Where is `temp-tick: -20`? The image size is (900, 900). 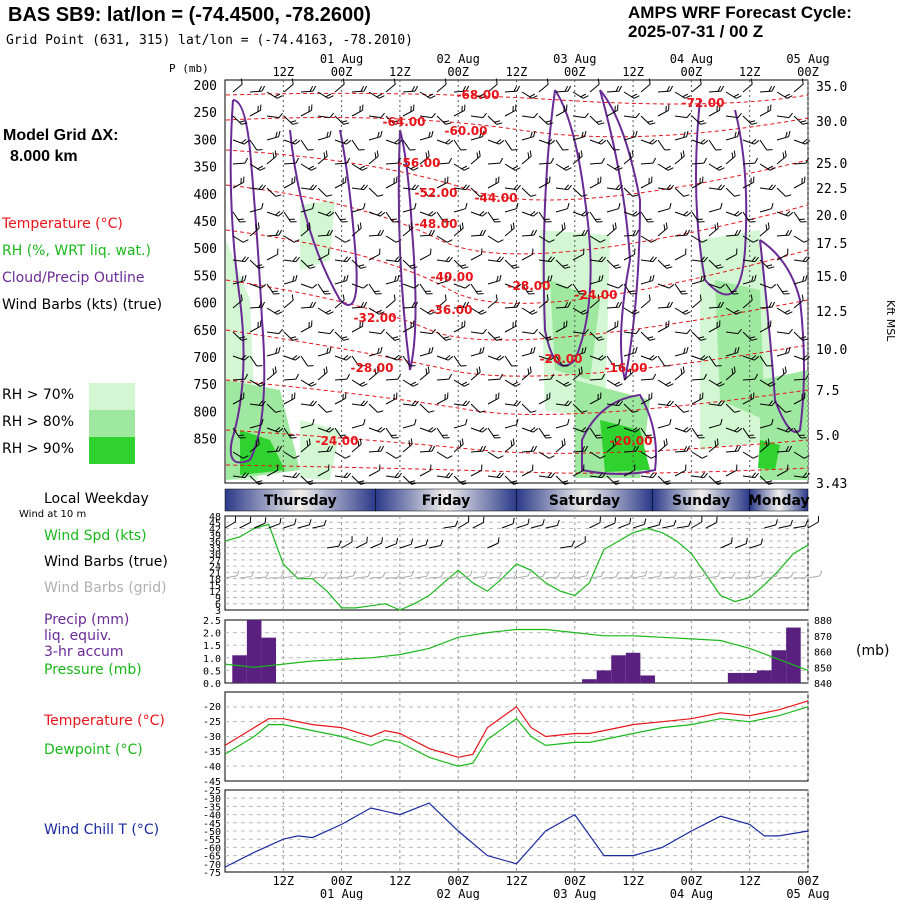
temp-tick: -20 is located at coordinates (212, 707).